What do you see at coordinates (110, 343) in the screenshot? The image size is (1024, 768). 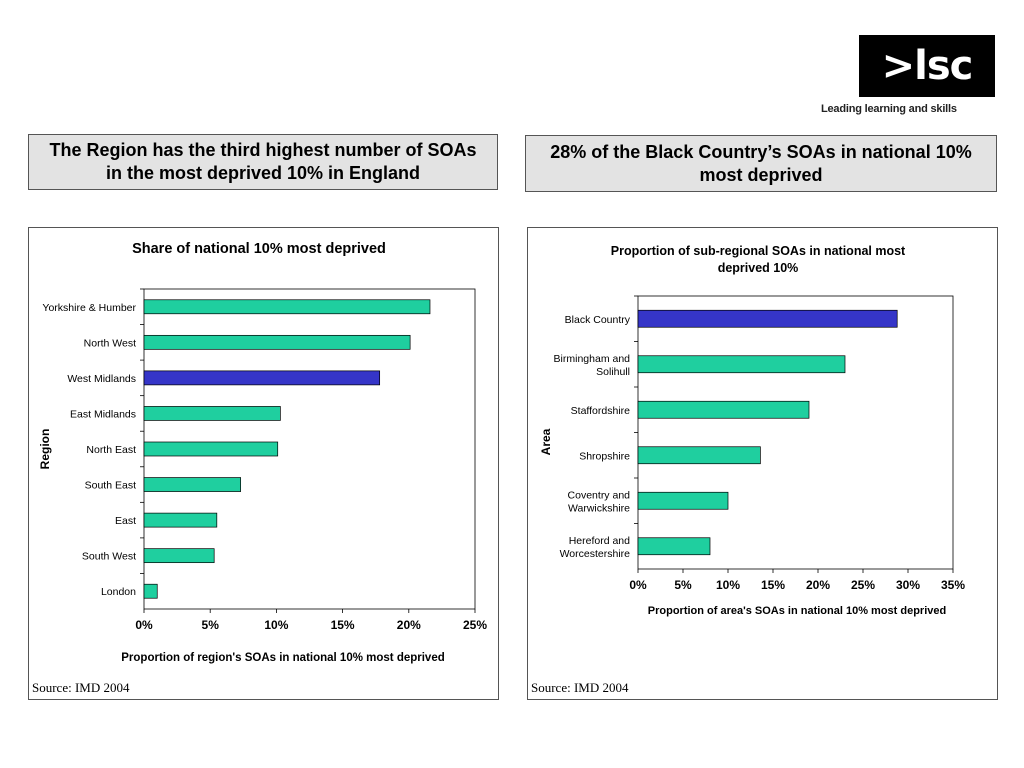 I see `category-label: North West` at bounding box center [110, 343].